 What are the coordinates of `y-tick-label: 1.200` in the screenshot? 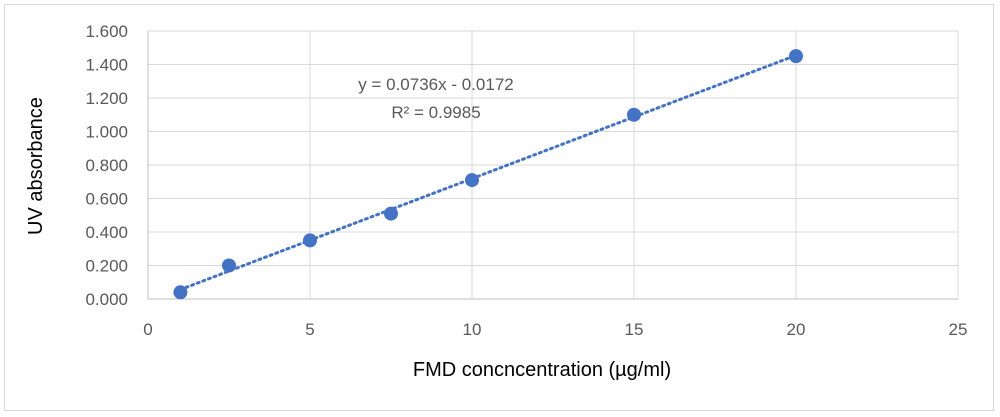 It's located at (106, 98).